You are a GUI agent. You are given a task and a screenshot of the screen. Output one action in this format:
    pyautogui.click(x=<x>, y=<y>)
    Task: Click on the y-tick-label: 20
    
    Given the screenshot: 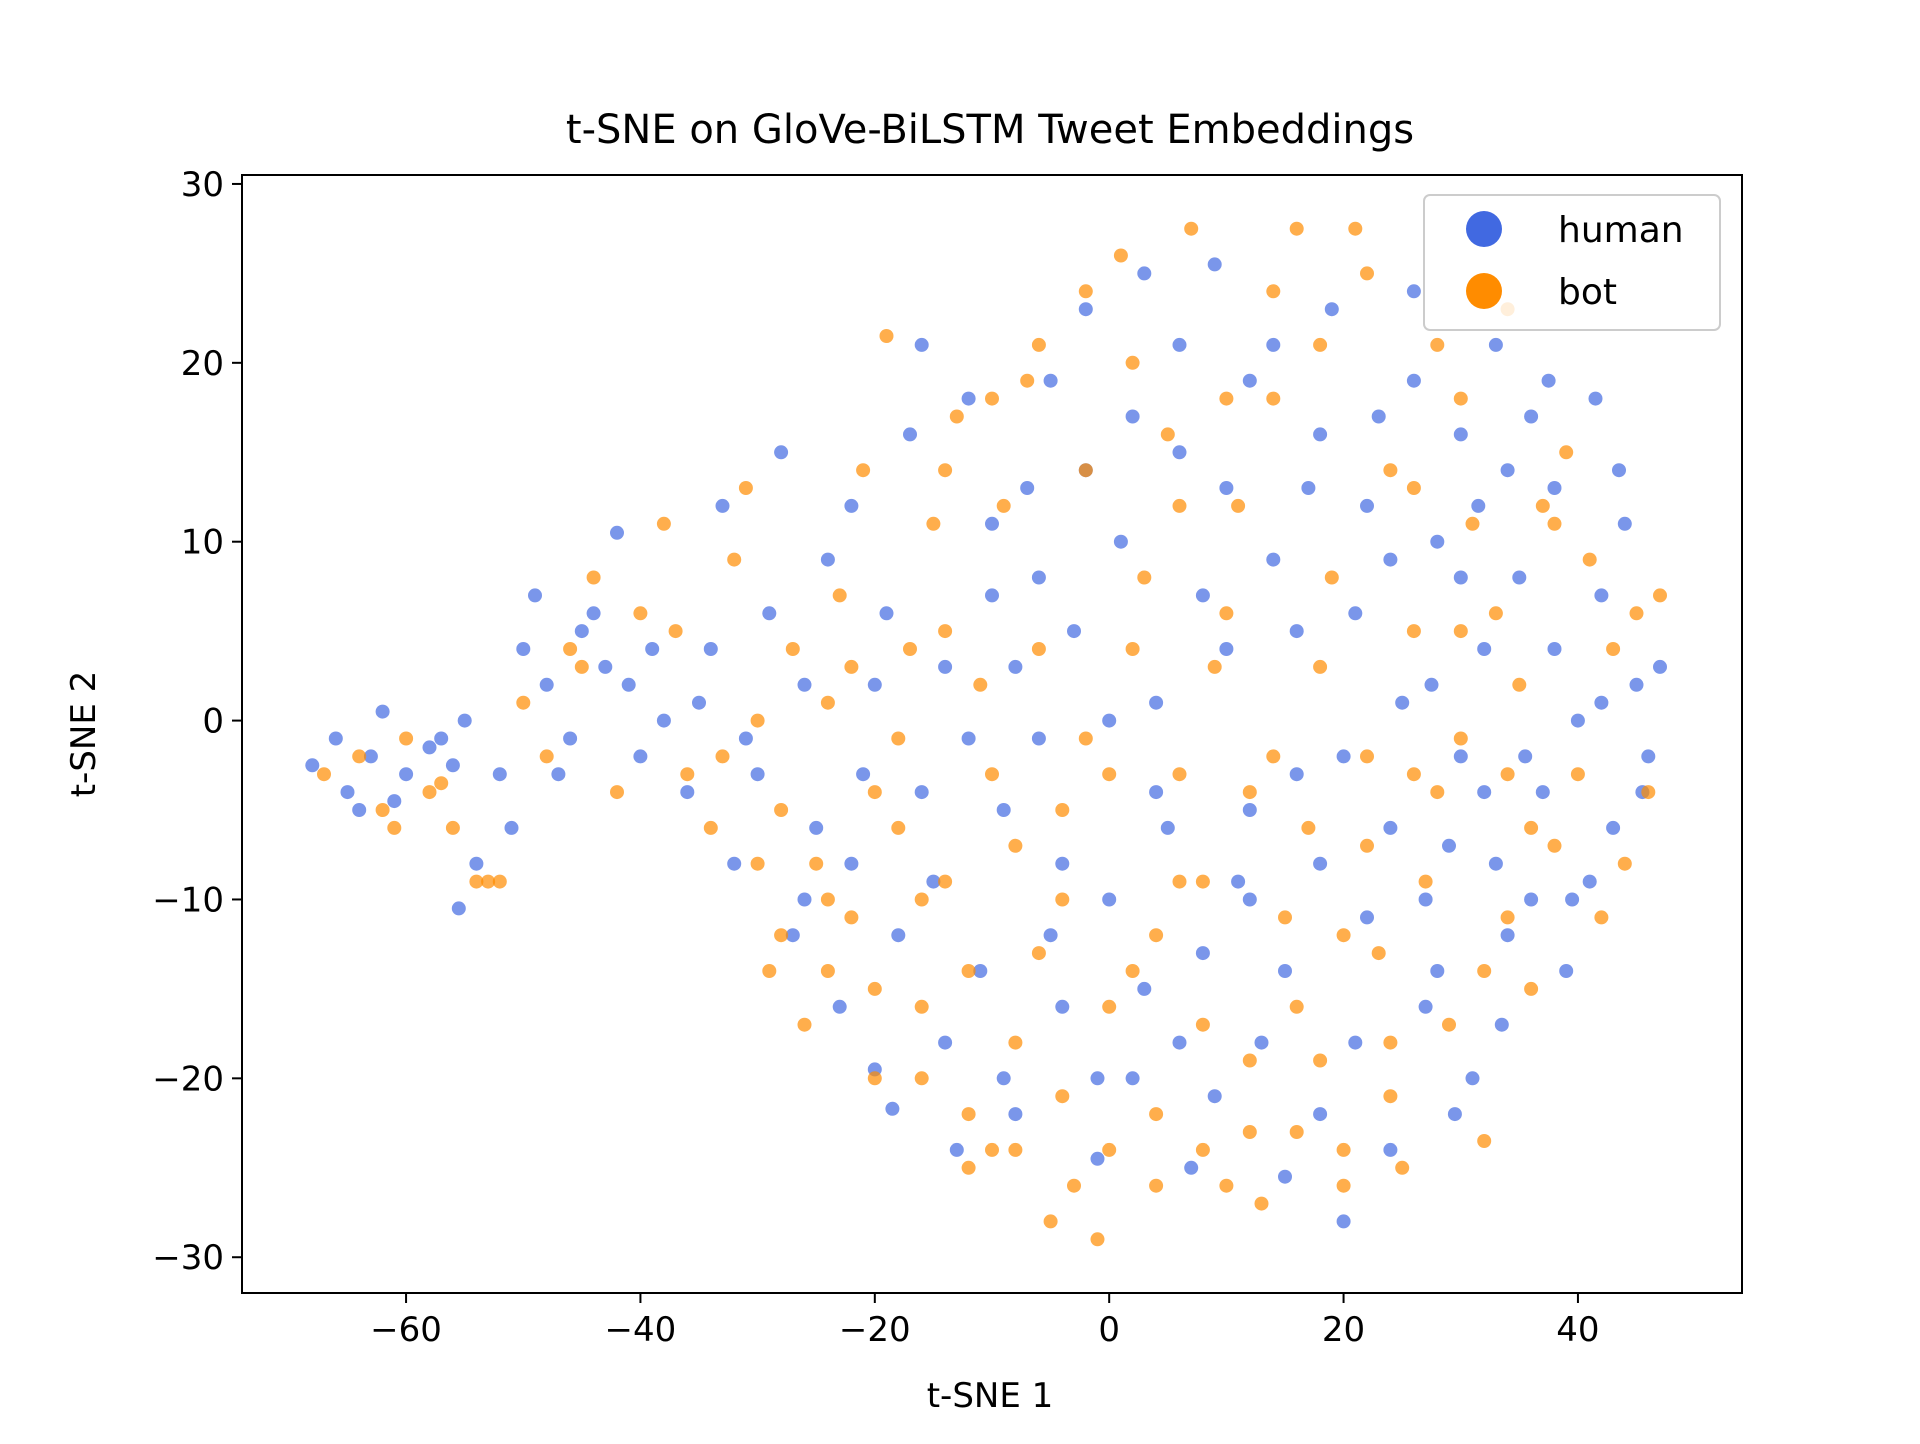 What is the action you would take?
    pyautogui.click(x=202, y=364)
    